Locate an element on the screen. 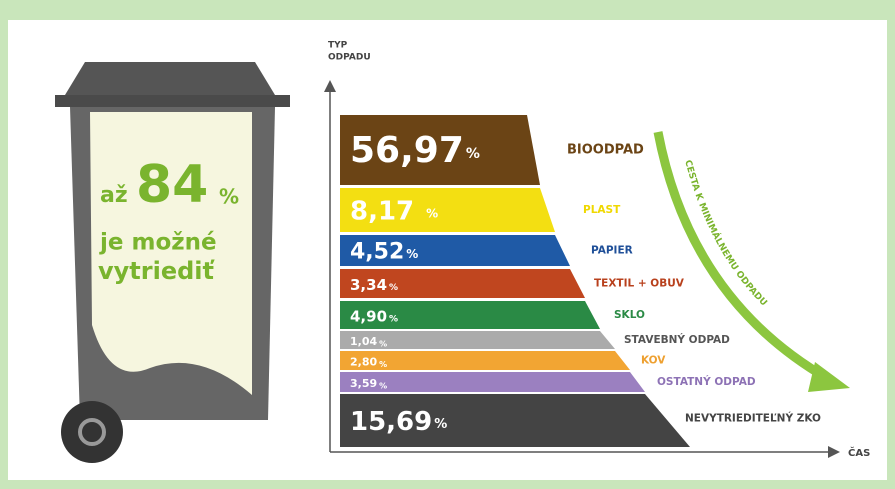 The image size is (895, 489). bin-label-panel is located at coordinates (171, 253).